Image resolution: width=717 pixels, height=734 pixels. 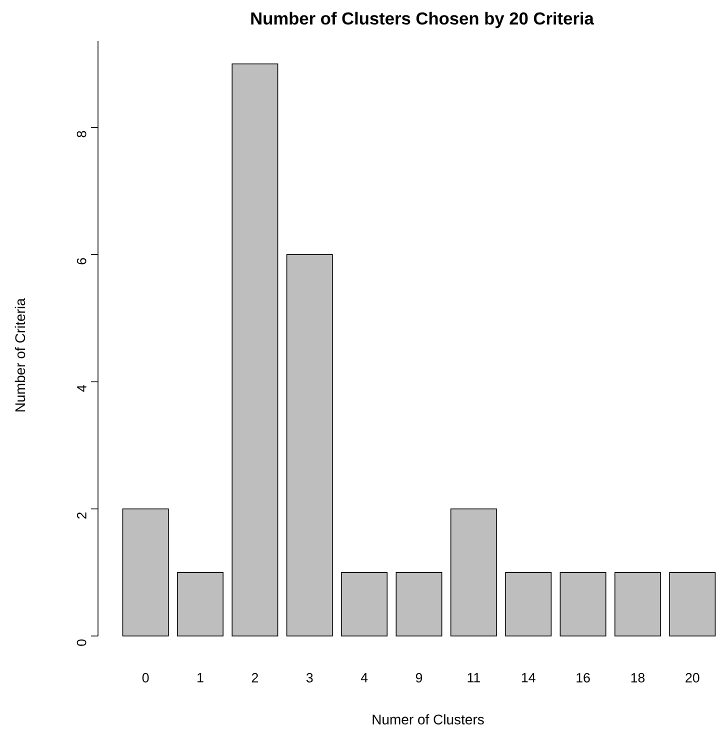 I want to click on x-tick-label: 16, so click(x=583, y=677).